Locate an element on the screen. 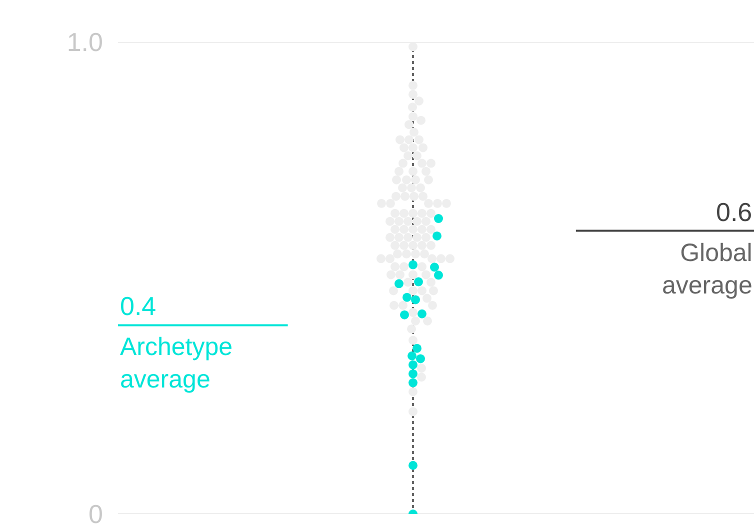 This screenshot has height=530, width=754. annotation: Global average is located at coordinates (707, 269).